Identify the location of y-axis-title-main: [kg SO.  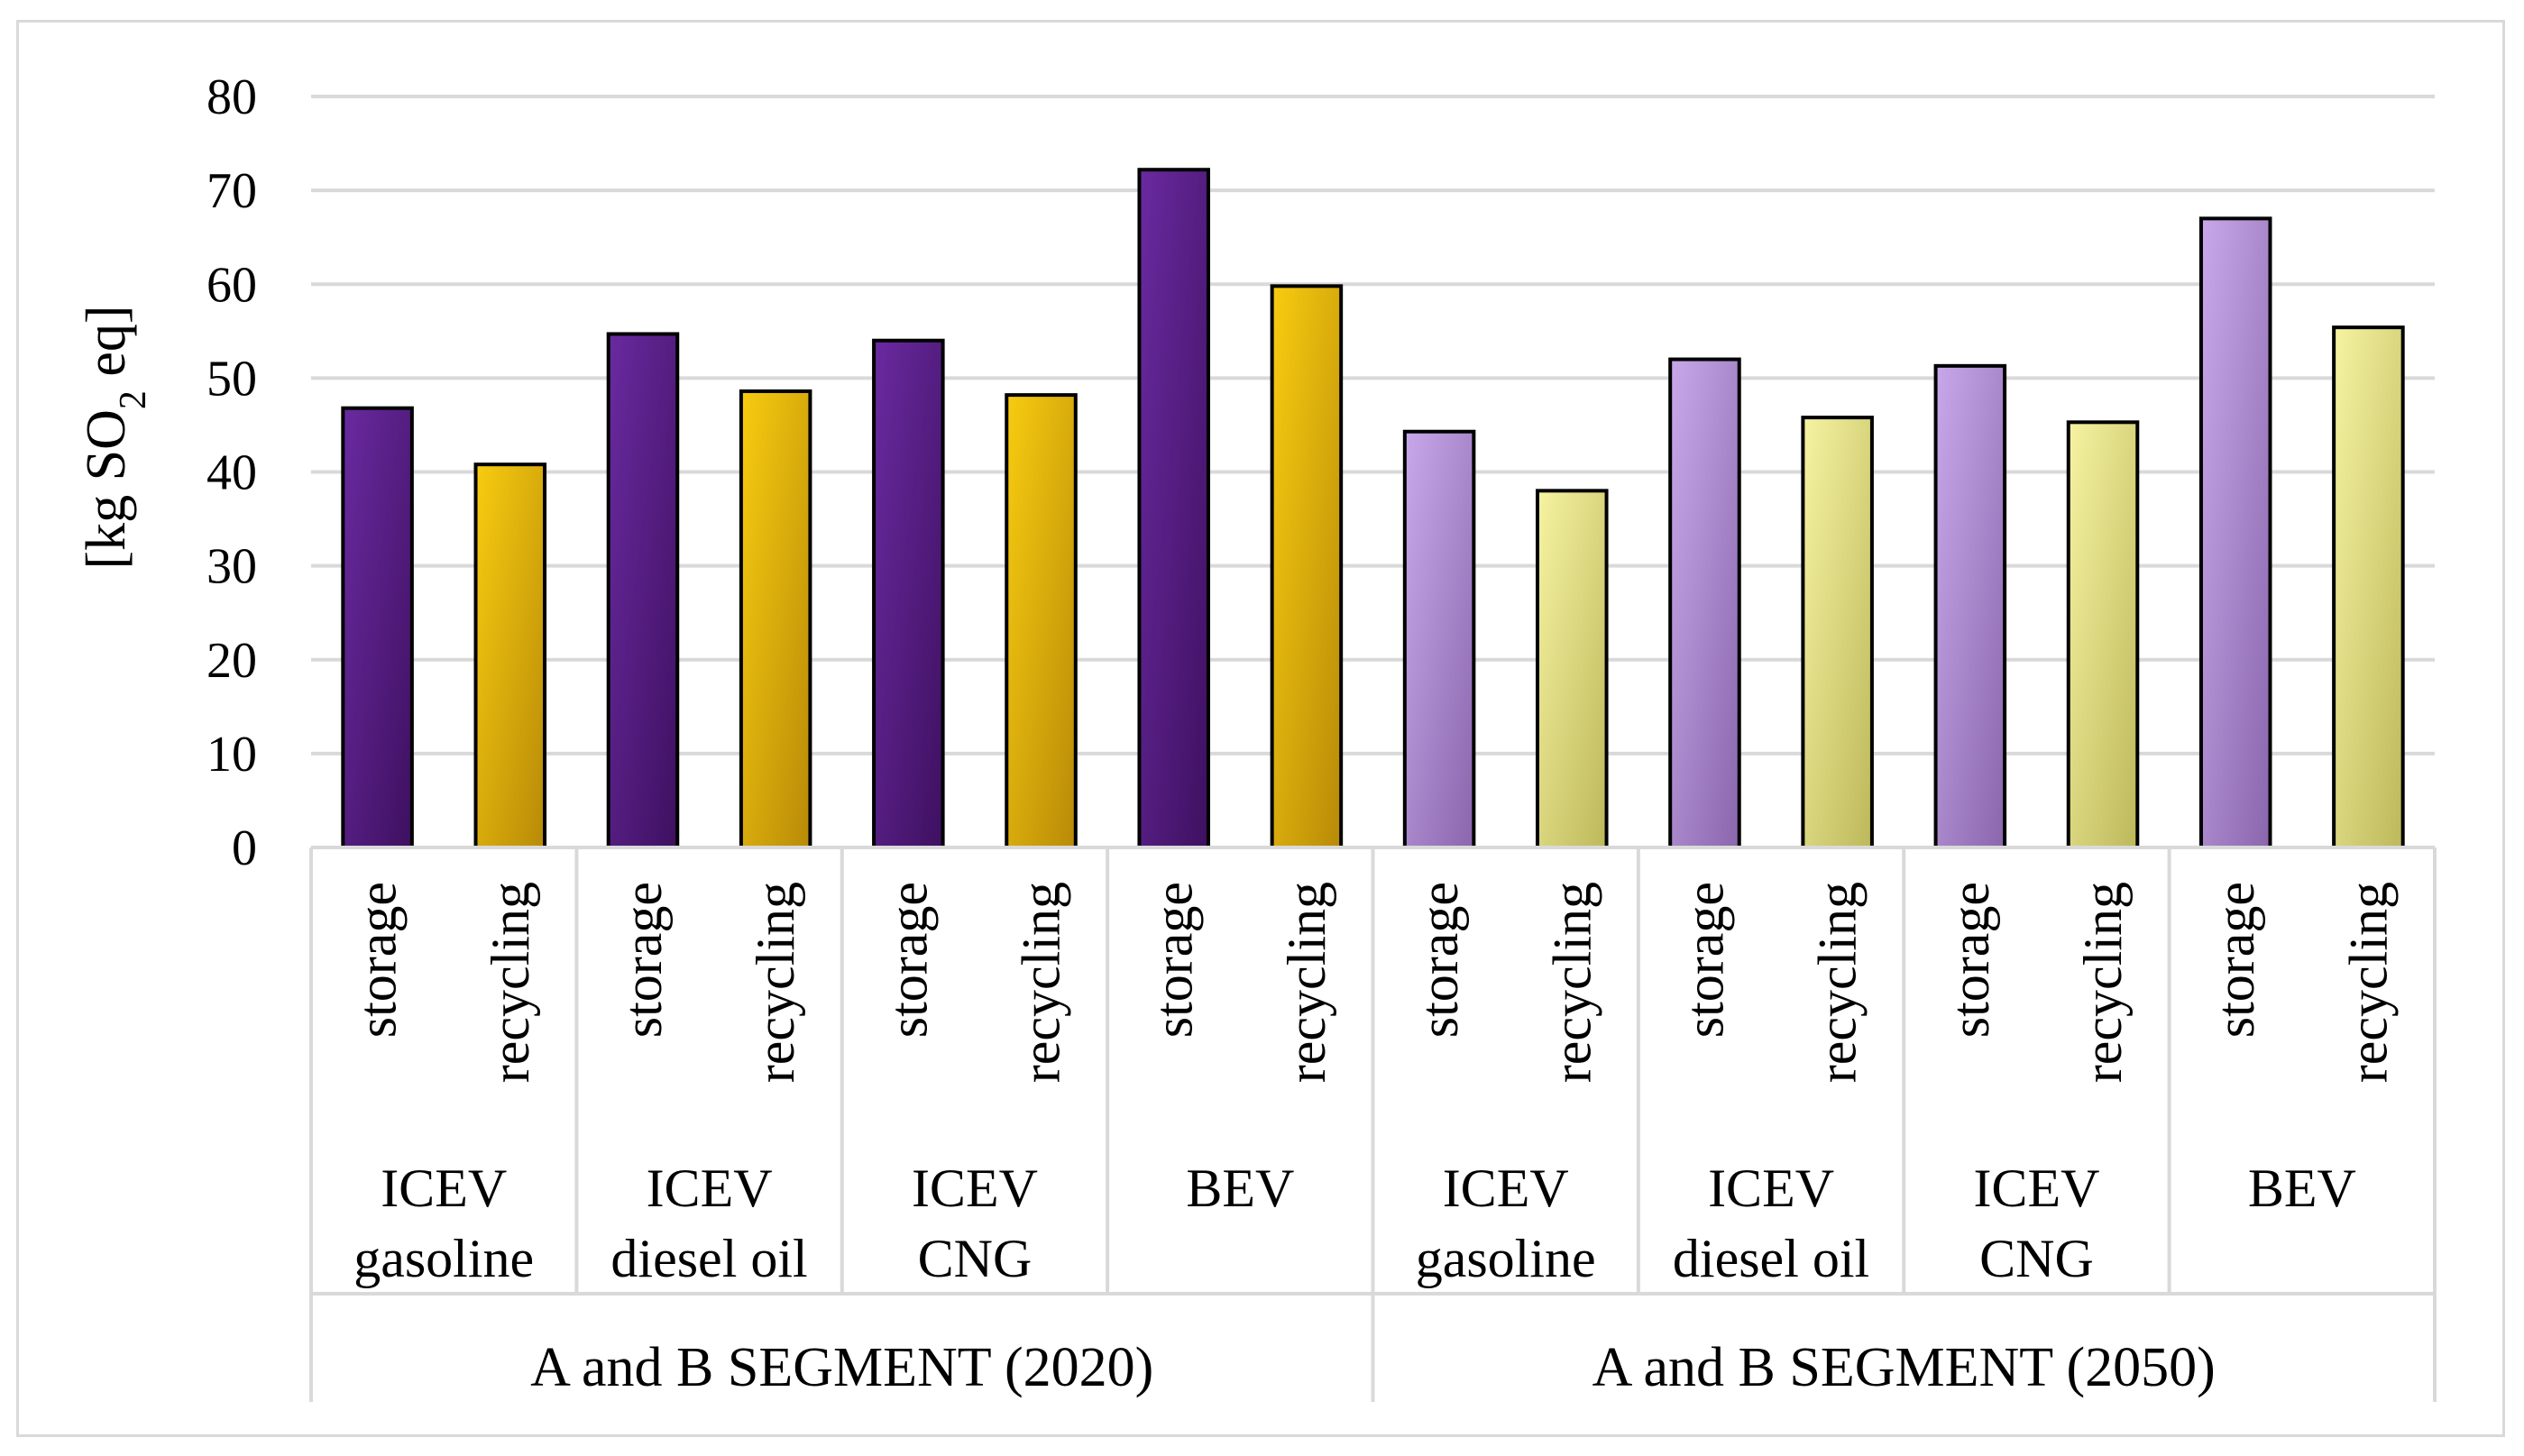
(106, 489).